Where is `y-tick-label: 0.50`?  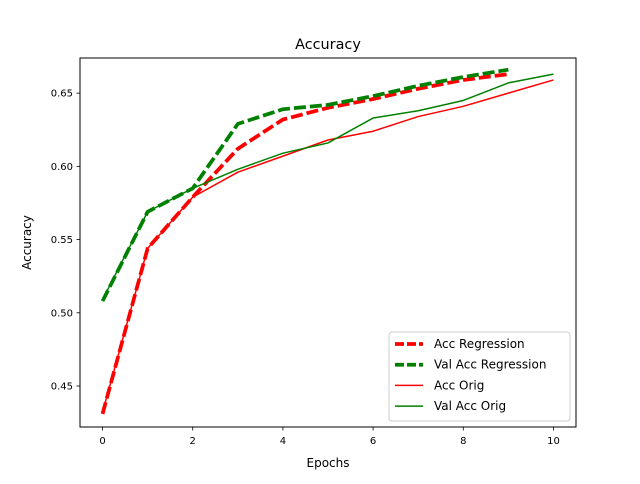 y-tick-label: 0.50 is located at coordinates (62, 313).